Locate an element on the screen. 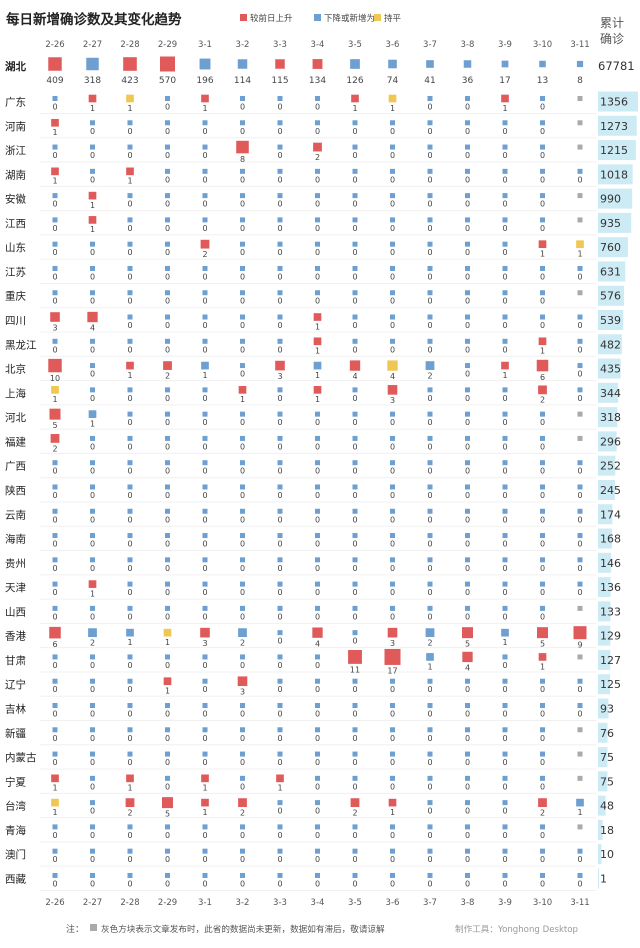 The image size is (640, 948). province-label: 山东 is located at coordinates (15, 247).